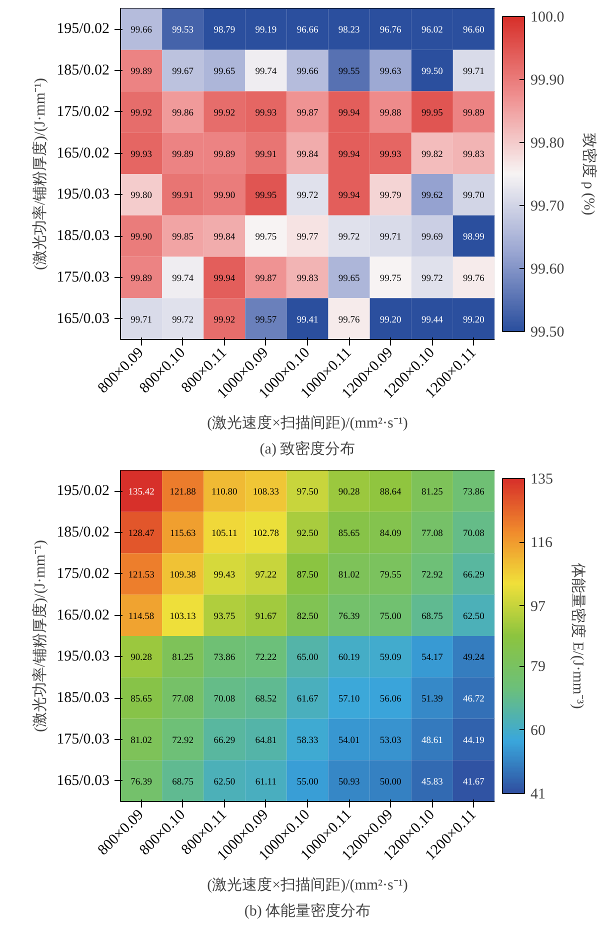  I want to click on data-label: 48.61, so click(432, 741).